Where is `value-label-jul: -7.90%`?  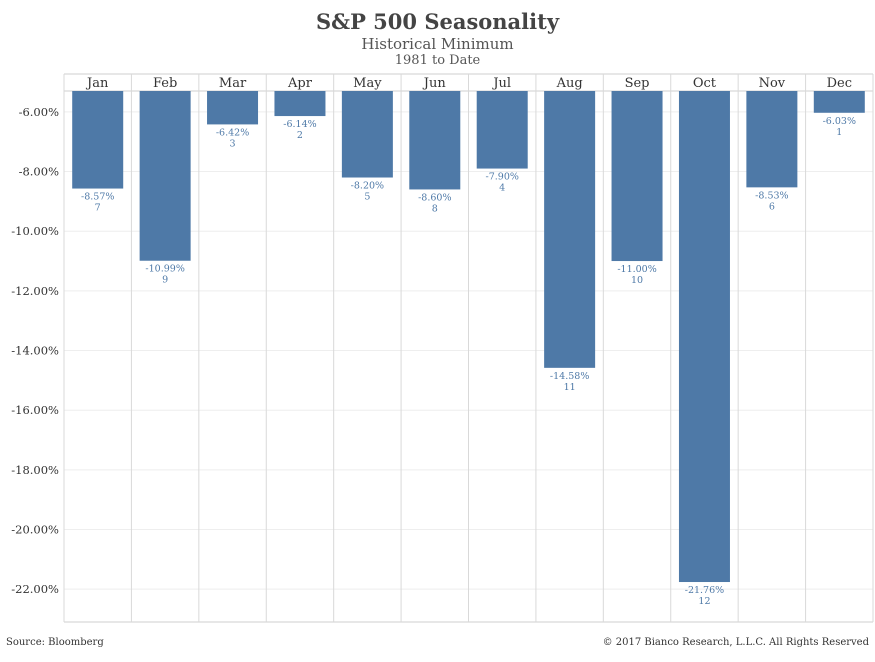
value-label-jul: -7.90% is located at coordinates (502, 177).